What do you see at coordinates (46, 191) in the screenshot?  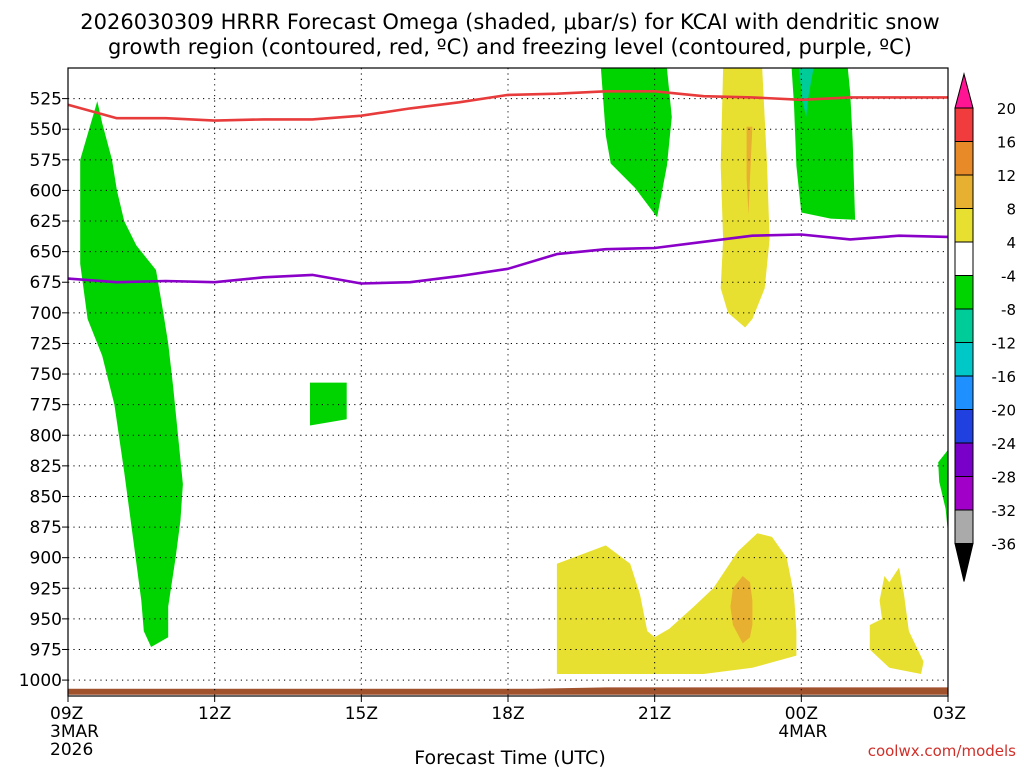 I see `y-tick-label: 600` at bounding box center [46, 191].